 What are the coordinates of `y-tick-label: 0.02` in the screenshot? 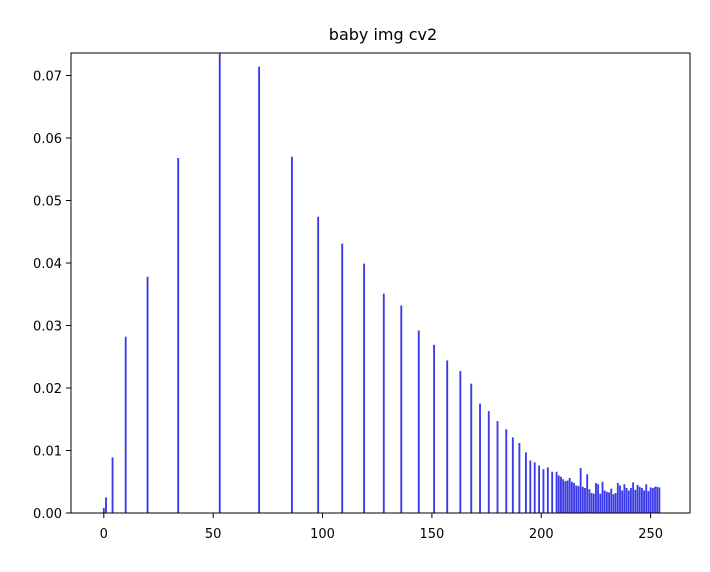 It's located at (47, 389).